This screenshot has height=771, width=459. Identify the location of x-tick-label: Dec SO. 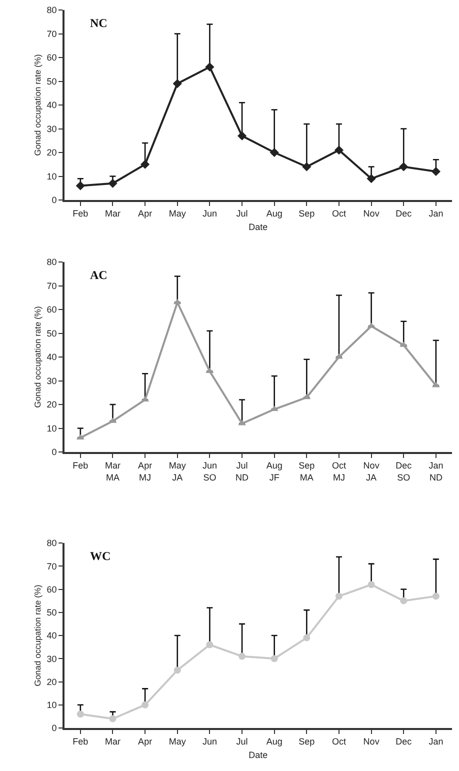
(404, 471).